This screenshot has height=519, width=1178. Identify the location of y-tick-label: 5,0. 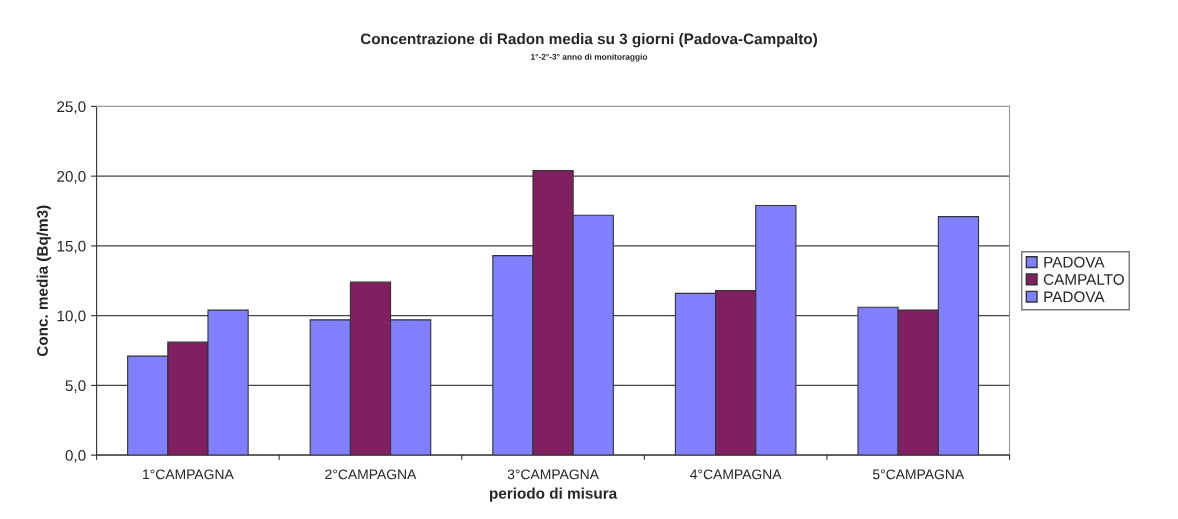
(75, 386).